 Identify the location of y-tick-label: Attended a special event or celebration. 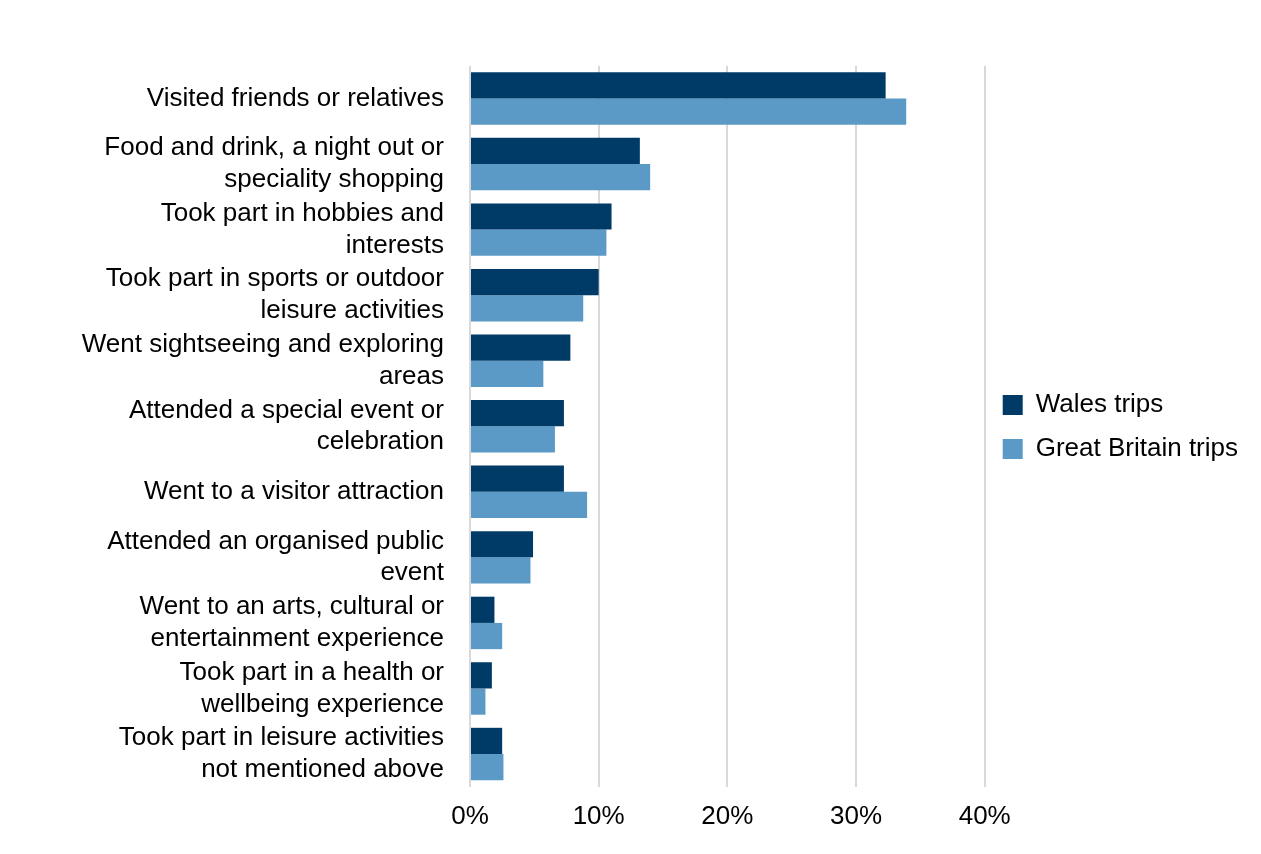
(286, 424).